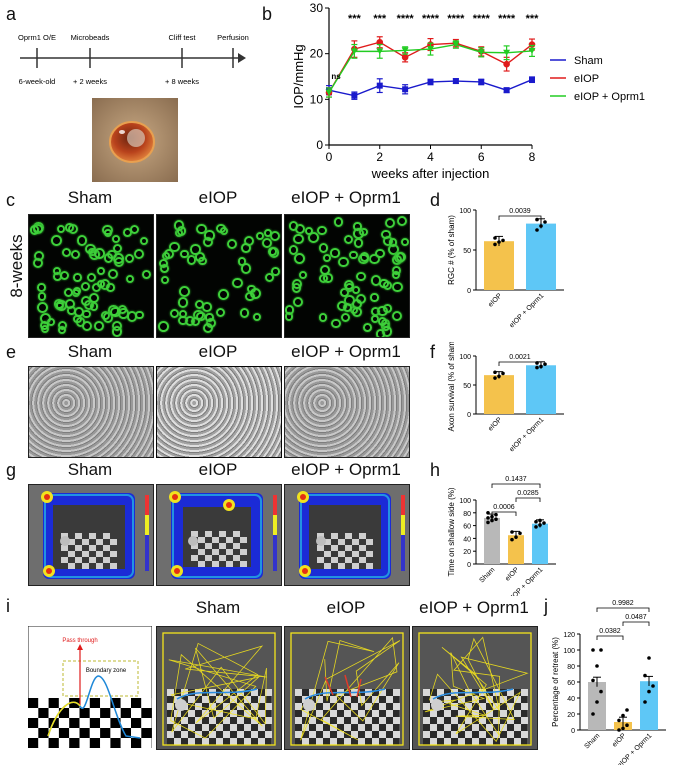 This screenshot has width=685, height=765. Describe the element at coordinates (532, 157) in the screenshot. I see `iop-x-tick-label: 8` at that location.